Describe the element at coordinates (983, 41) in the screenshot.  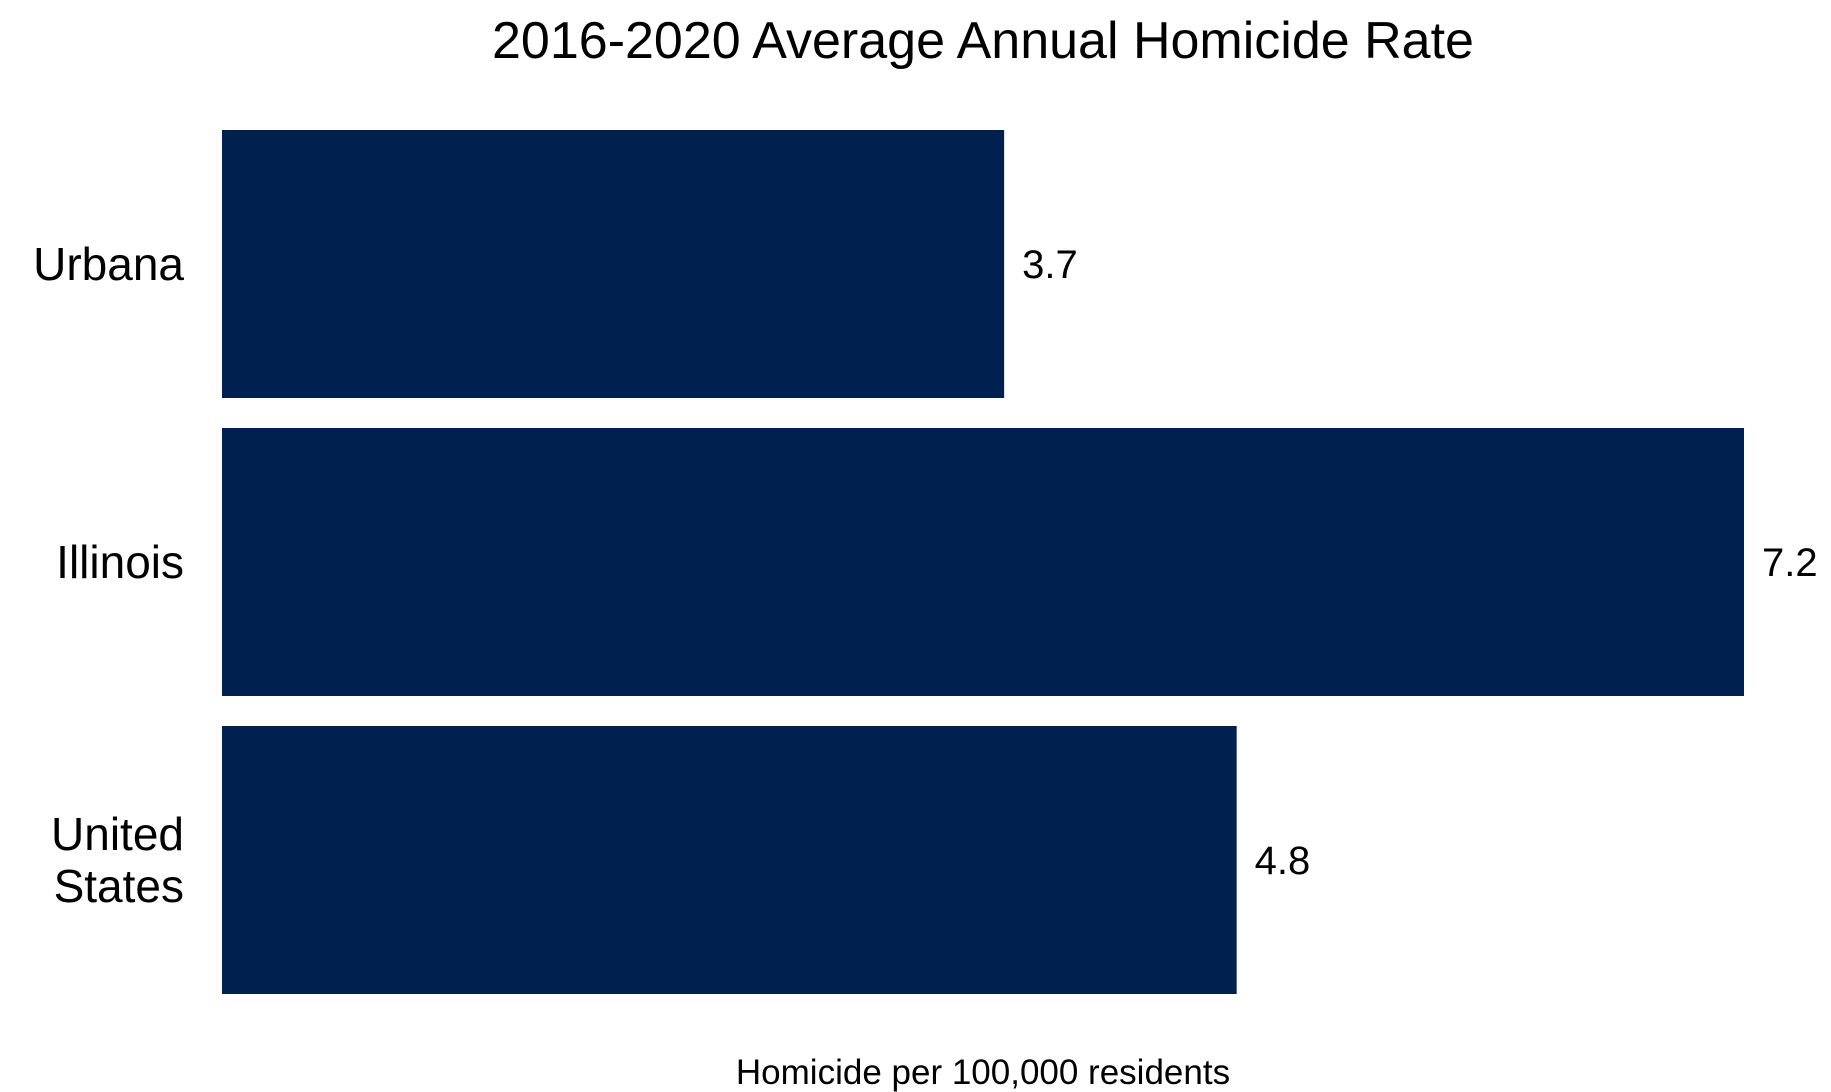
I see `chart-title: 2016-2020 Average Annual Homicide Rate` at that location.